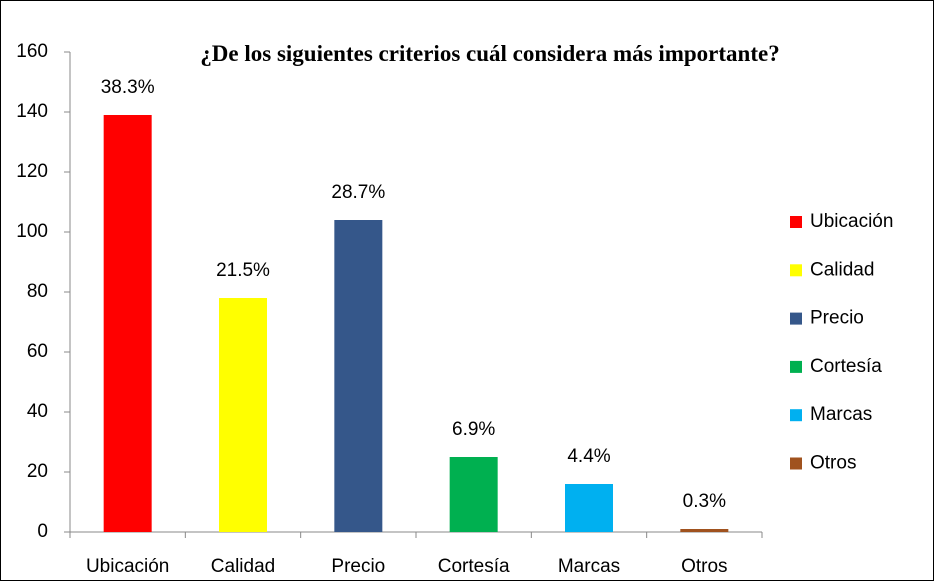  I want to click on data-label: 28.7%, so click(358, 192).